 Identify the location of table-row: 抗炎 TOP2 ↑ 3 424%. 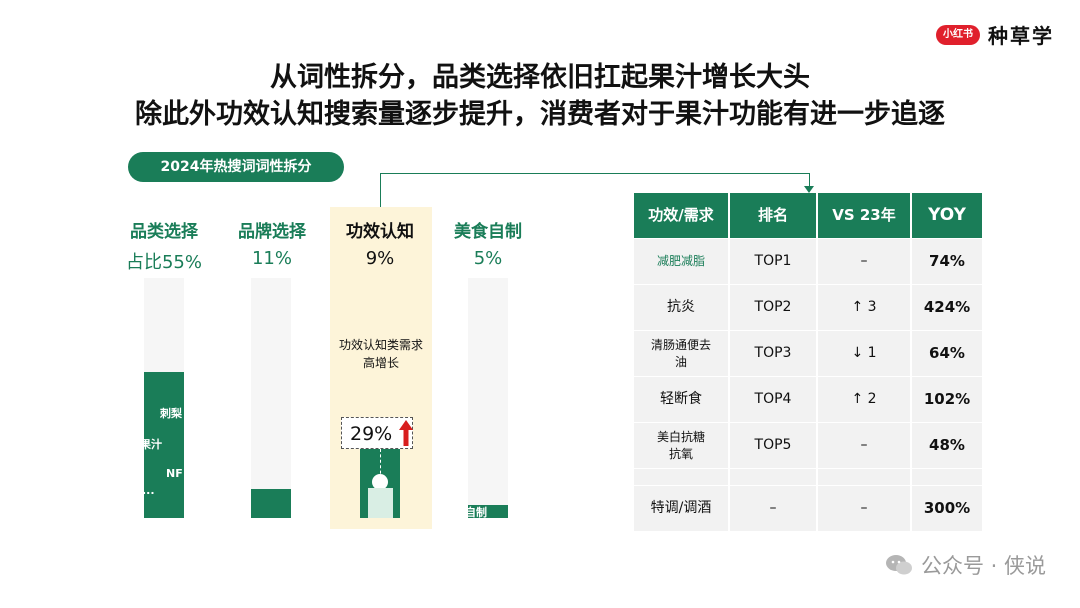
(808, 308).